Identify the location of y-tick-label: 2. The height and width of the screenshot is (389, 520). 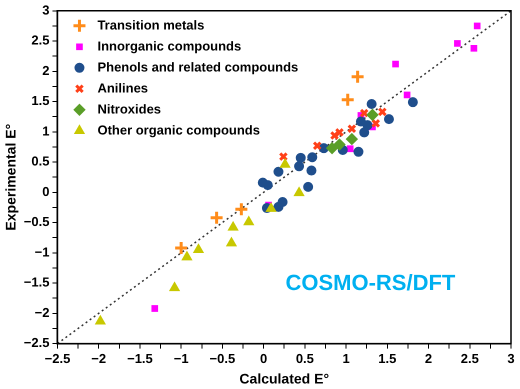
(46, 70).